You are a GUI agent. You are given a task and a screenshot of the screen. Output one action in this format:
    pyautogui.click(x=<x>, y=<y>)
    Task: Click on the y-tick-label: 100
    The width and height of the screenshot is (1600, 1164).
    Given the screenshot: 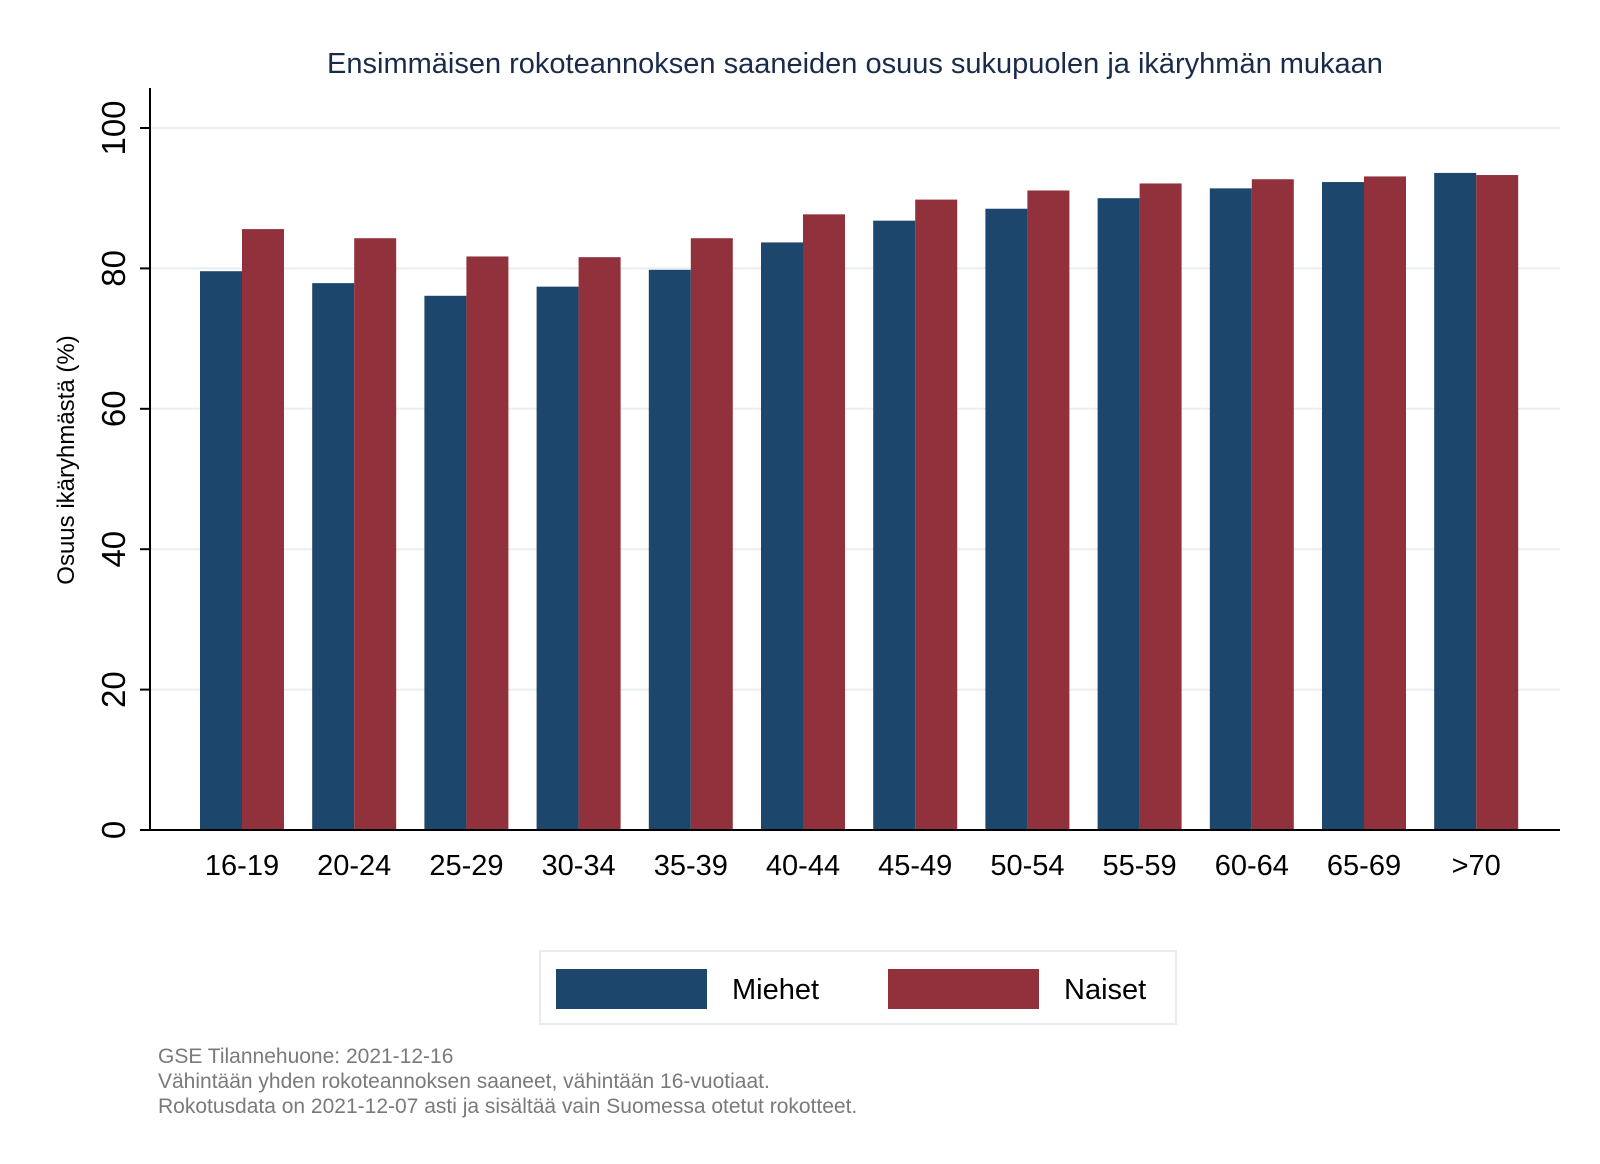 What is the action you would take?
    pyautogui.click(x=113, y=127)
    